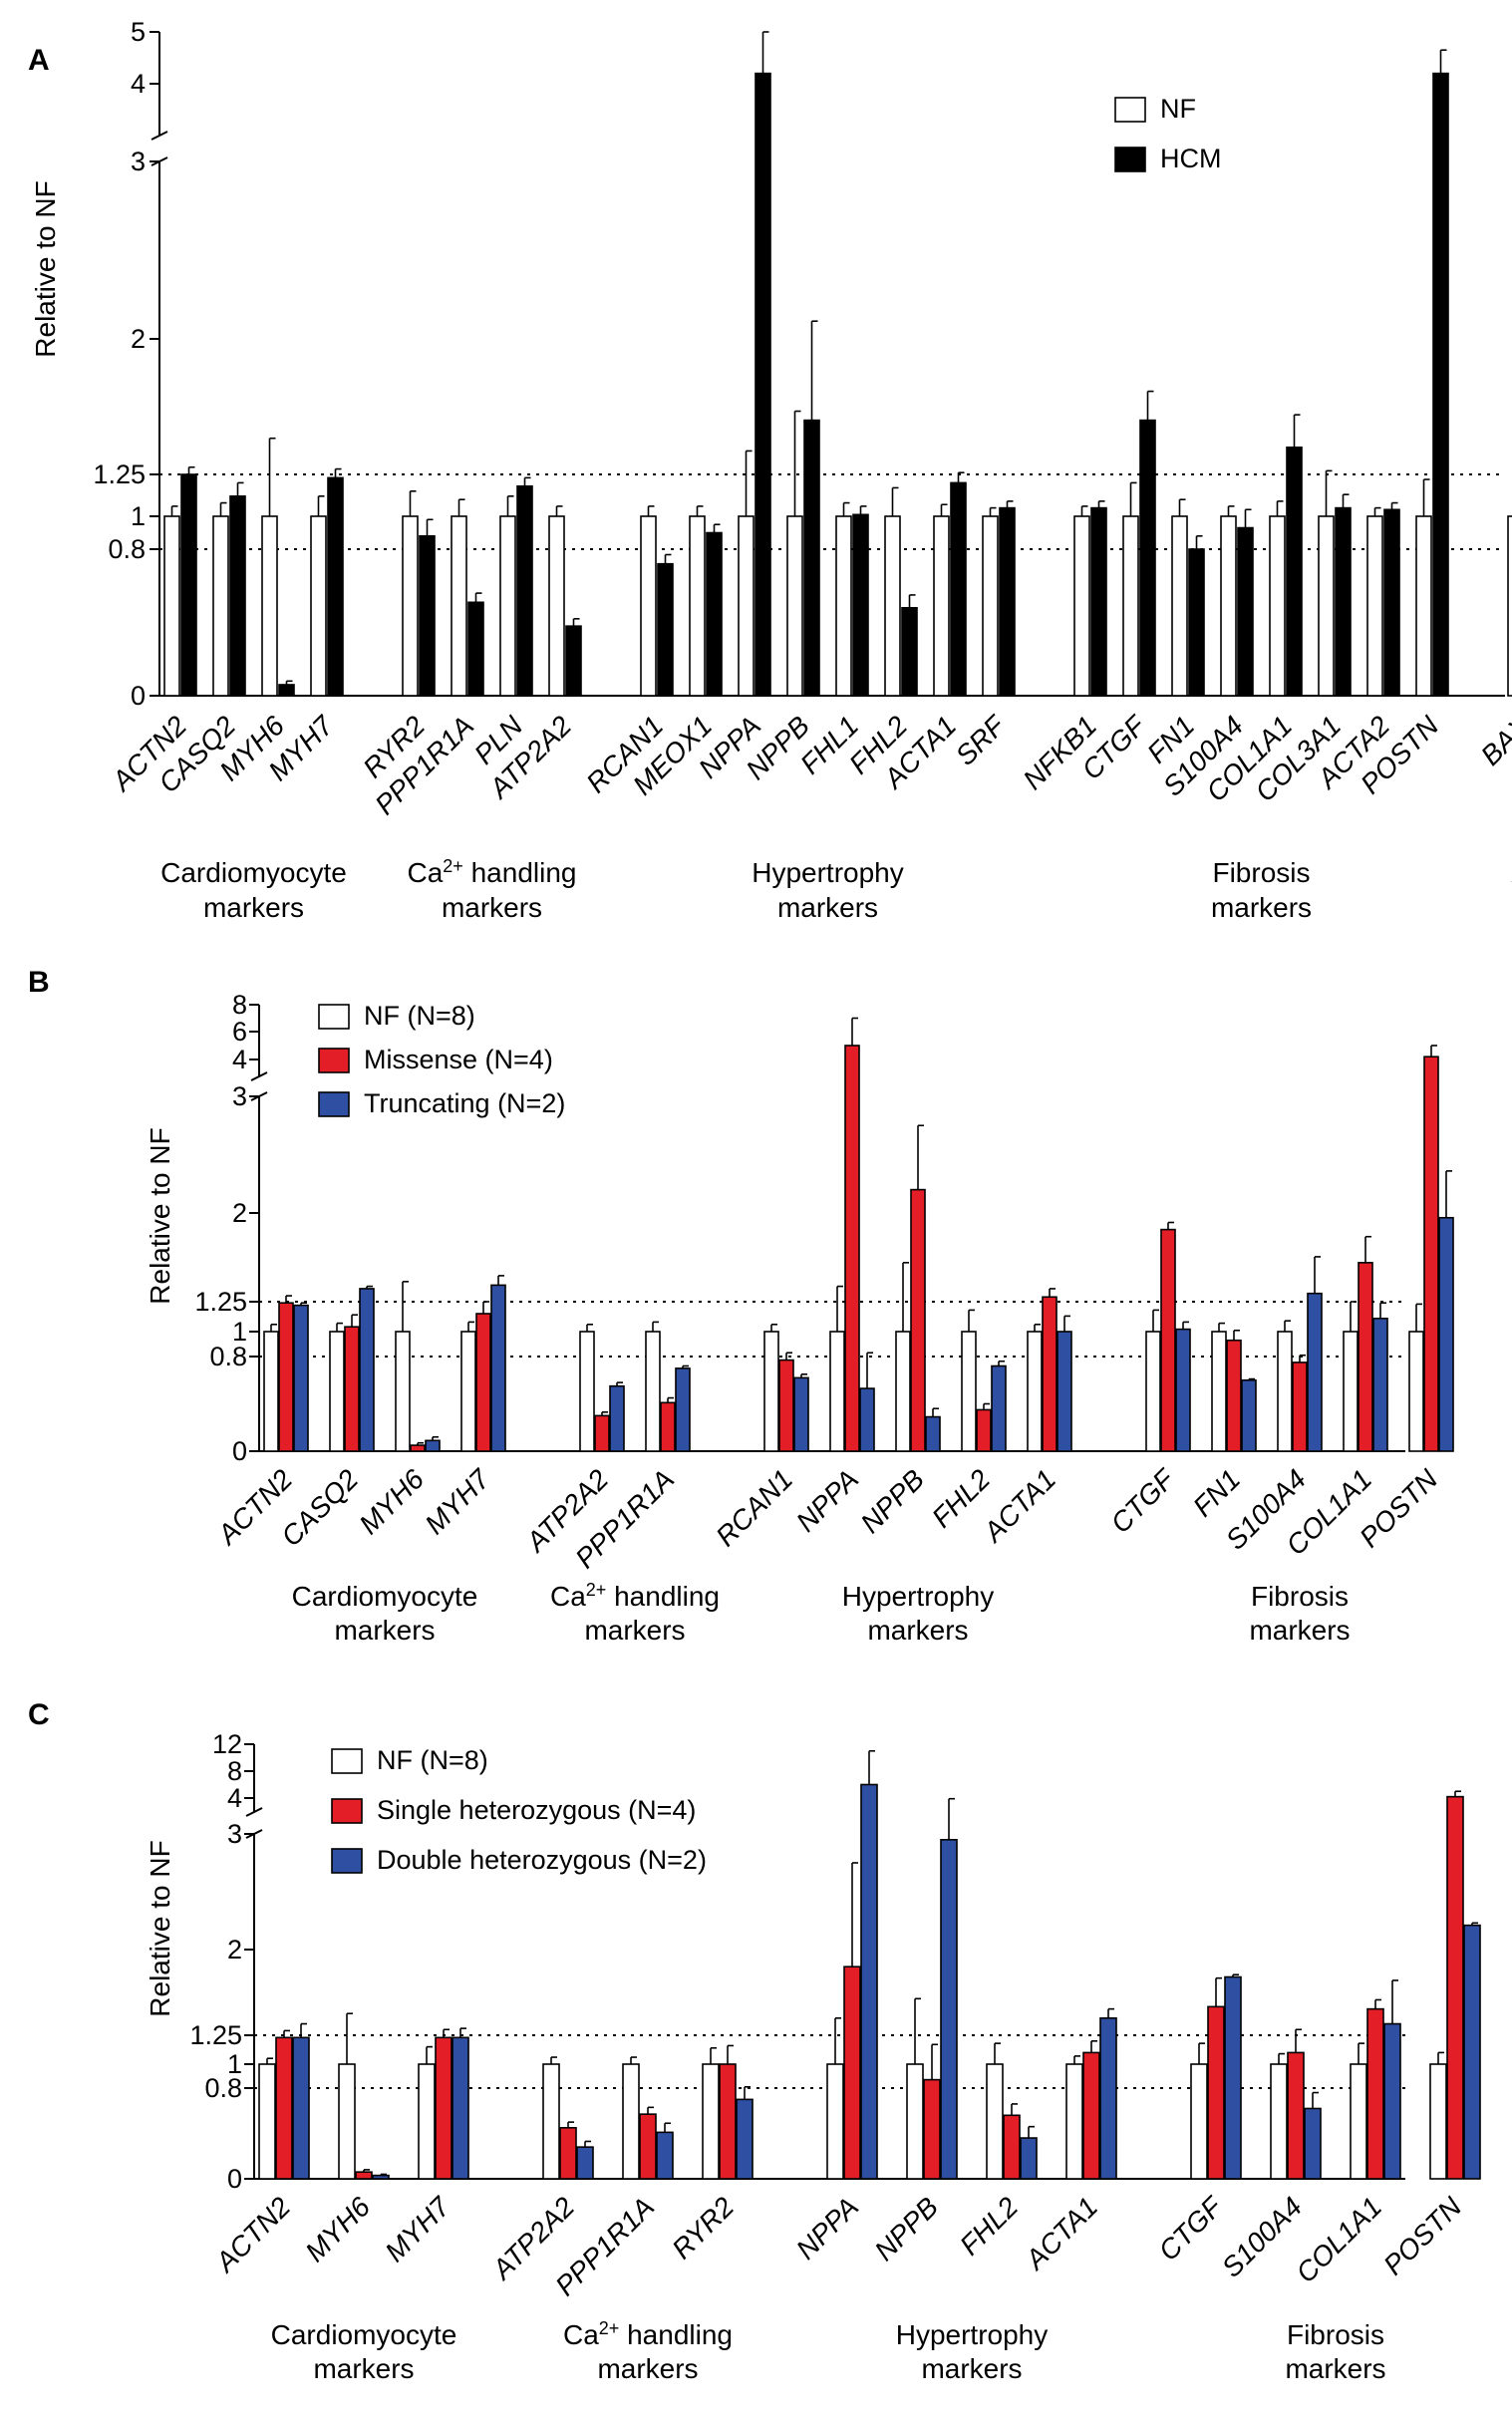  Describe the element at coordinates (1339, 2239) in the screenshot. I see `gene-label-col1a1: COL1A1` at that location.